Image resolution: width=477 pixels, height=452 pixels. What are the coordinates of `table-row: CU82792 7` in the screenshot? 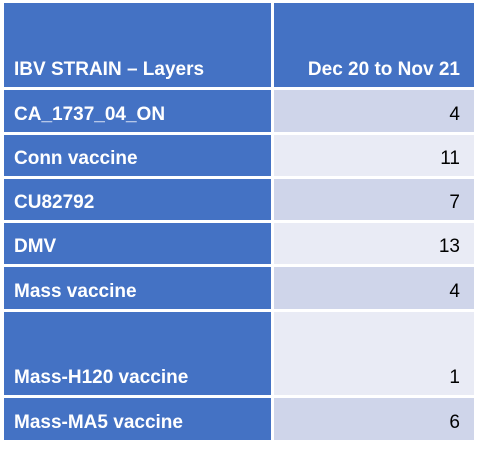 It's located at (239, 201).